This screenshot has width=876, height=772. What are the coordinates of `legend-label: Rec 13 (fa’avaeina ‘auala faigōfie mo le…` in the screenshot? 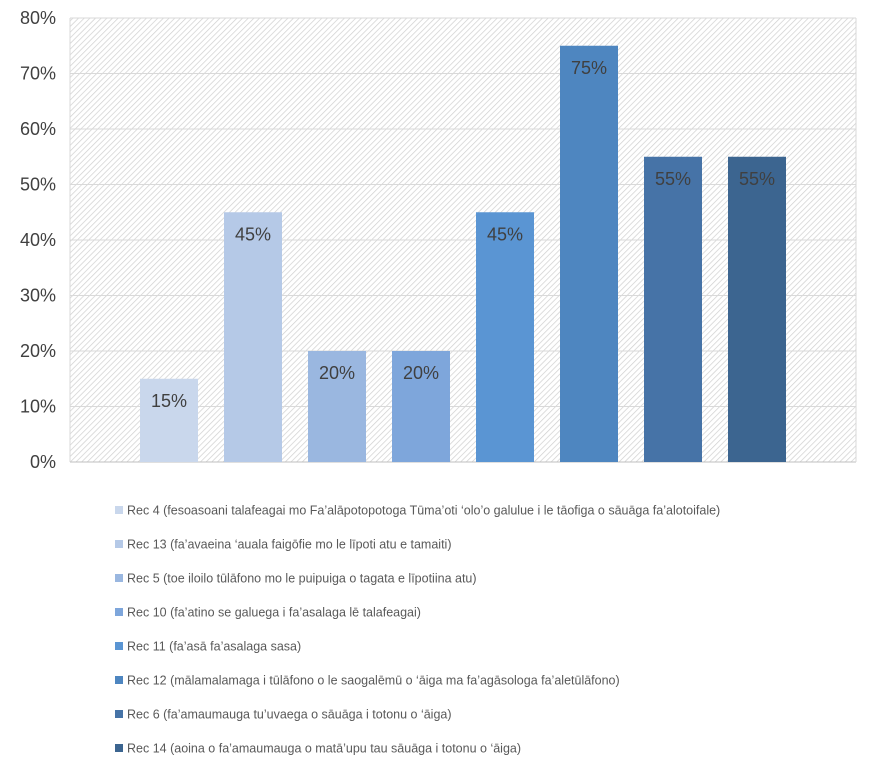 It's located at (289, 545).